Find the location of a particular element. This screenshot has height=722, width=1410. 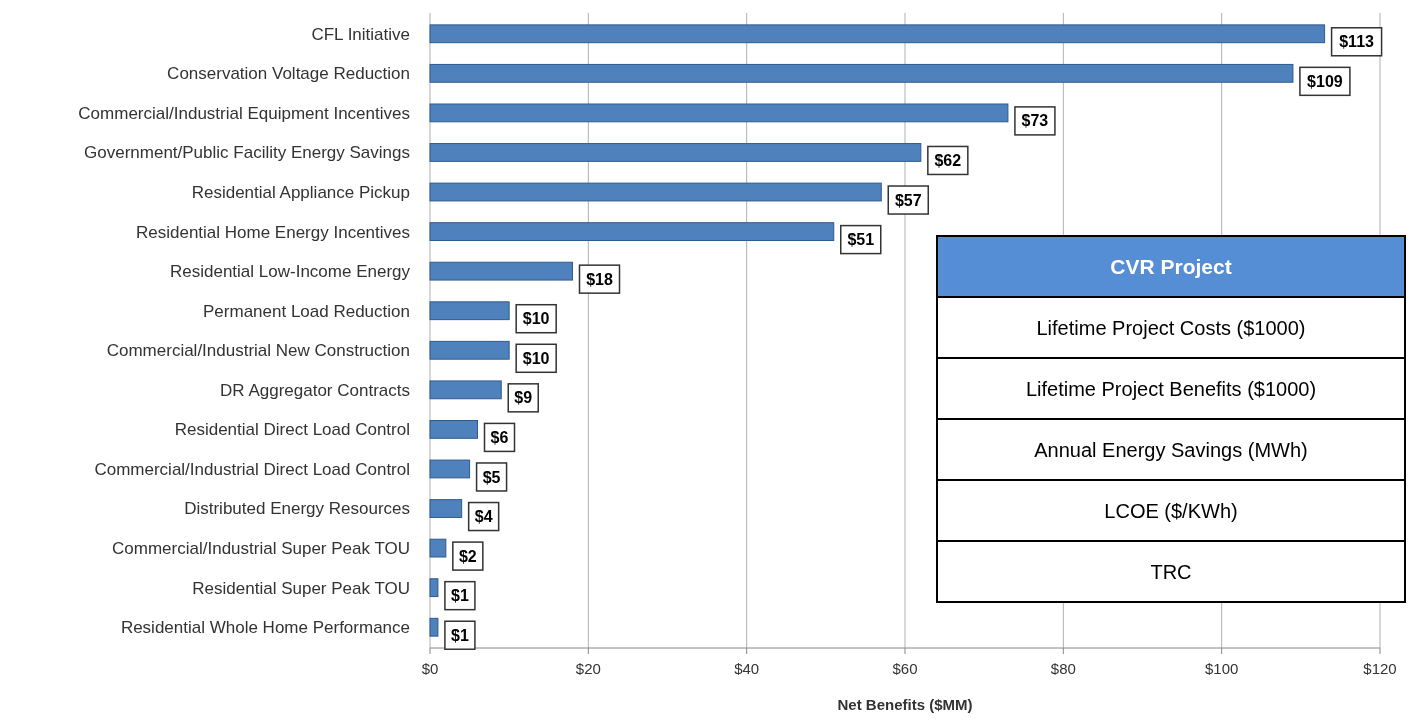

y-tick-label: Commercial/Industrial Equipment Incentives is located at coordinates (244, 113).